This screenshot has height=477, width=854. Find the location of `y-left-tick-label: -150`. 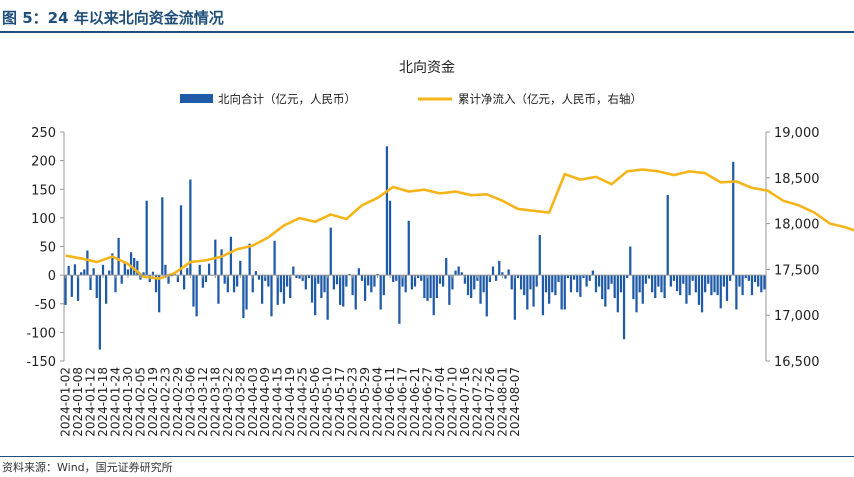

y-left-tick-label: -150 is located at coordinates (41, 362).